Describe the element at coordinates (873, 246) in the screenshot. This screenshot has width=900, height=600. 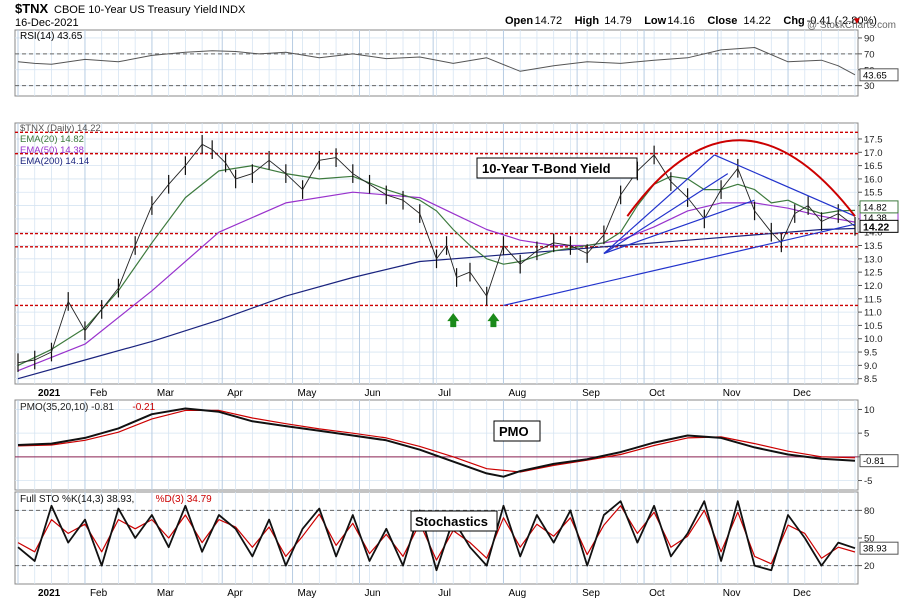
I see `y-tick-label: 13.5` at that location.